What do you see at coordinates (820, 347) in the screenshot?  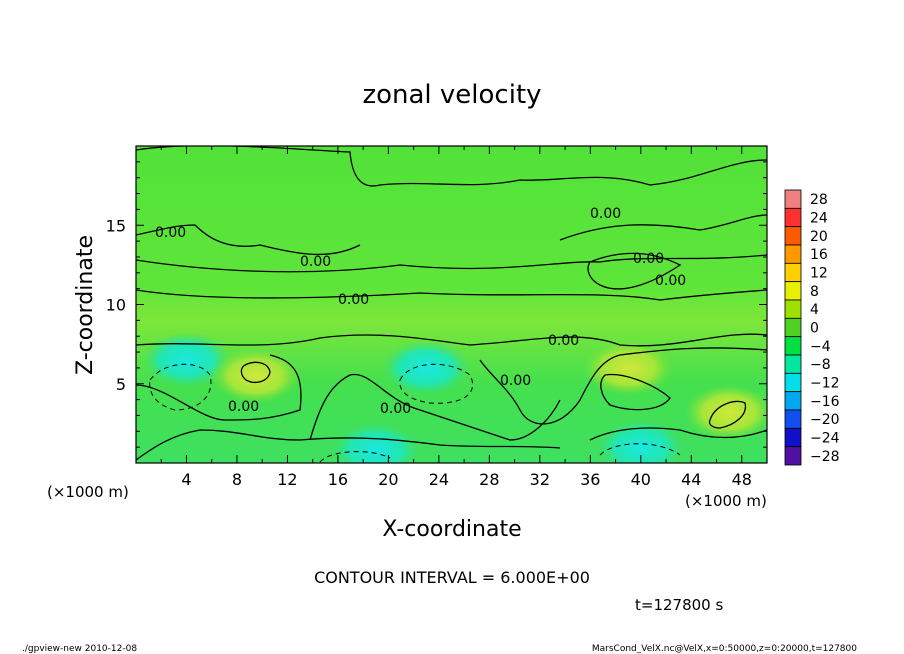 I see `colorbar-label: −4` at bounding box center [820, 347].